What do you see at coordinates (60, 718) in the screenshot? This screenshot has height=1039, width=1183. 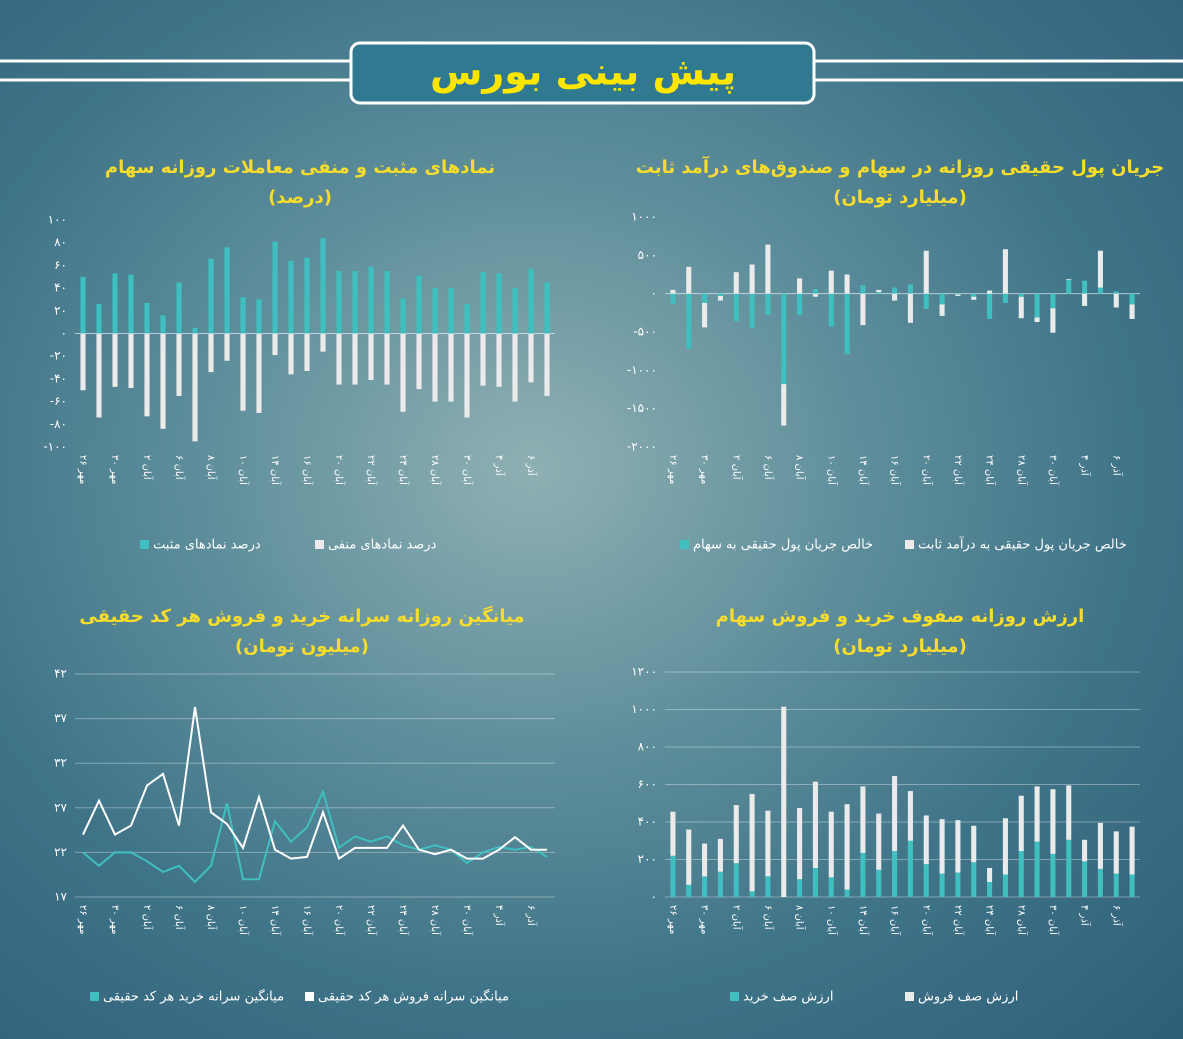 I see `y-tick-label: ۳۷` at bounding box center [60, 718].